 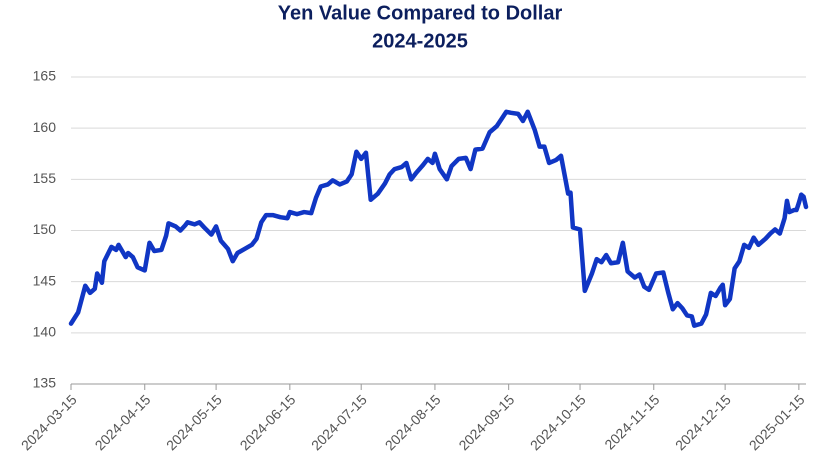 What do you see at coordinates (413, 422) in the screenshot?
I see `x-tick-label: 2024-08-15` at bounding box center [413, 422].